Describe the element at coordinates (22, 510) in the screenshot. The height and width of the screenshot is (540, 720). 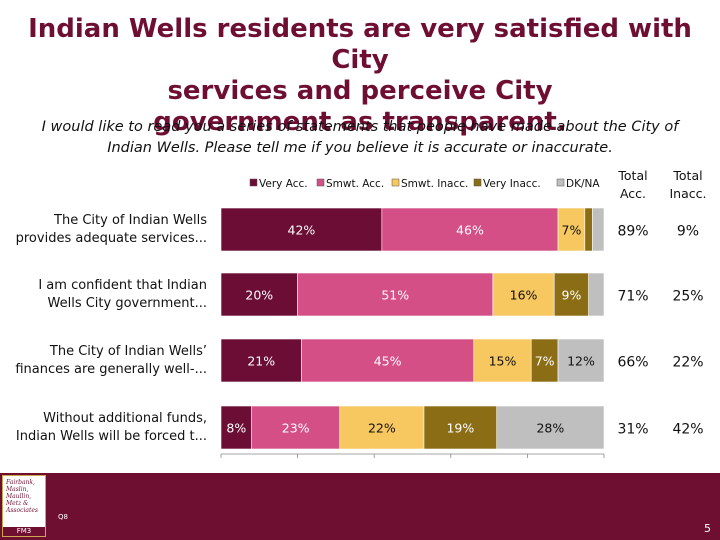
I see `logo-line: Associates` at that location.